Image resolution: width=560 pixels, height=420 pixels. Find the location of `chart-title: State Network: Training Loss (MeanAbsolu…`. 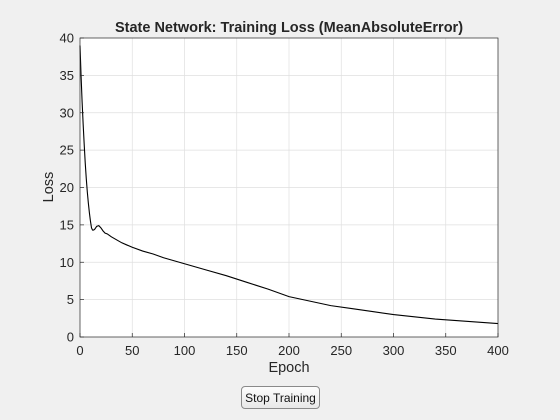

chart-title: State Network: Training Loss (MeanAbsolu… is located at coordinates (289, 28).